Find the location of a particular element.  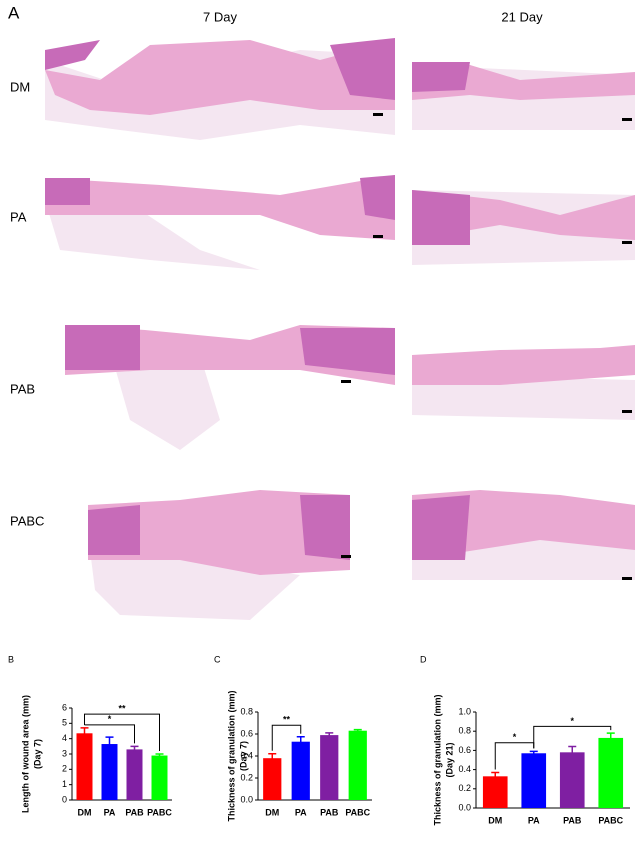

row-label: PA is located at coordinates (18, 216).